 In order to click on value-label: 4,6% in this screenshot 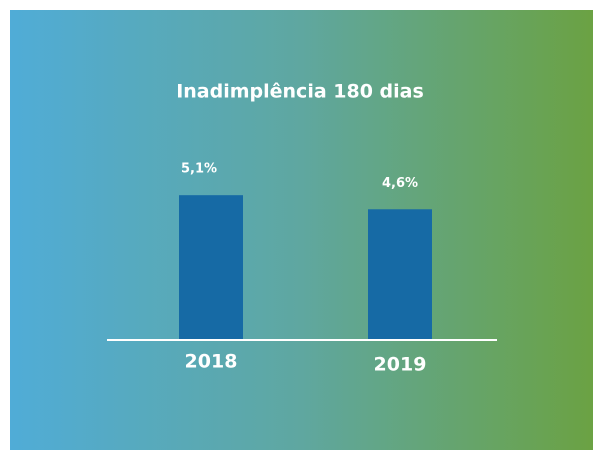, I will do `click(400, 183)`.